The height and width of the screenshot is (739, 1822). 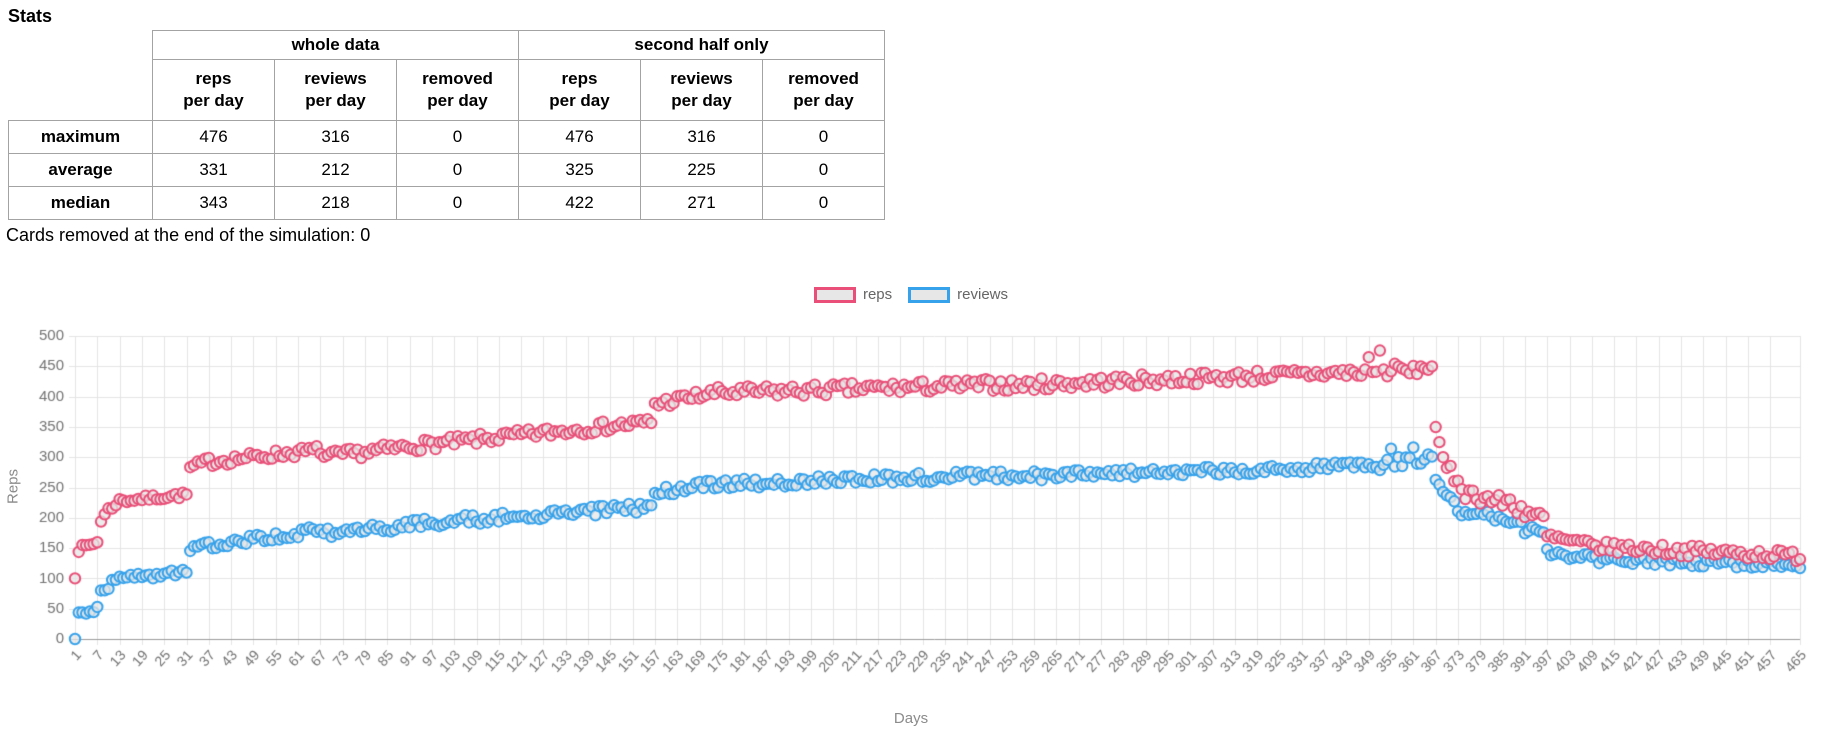 I want to click on row-label-maximum: maximum, so click(x=80, y=137).